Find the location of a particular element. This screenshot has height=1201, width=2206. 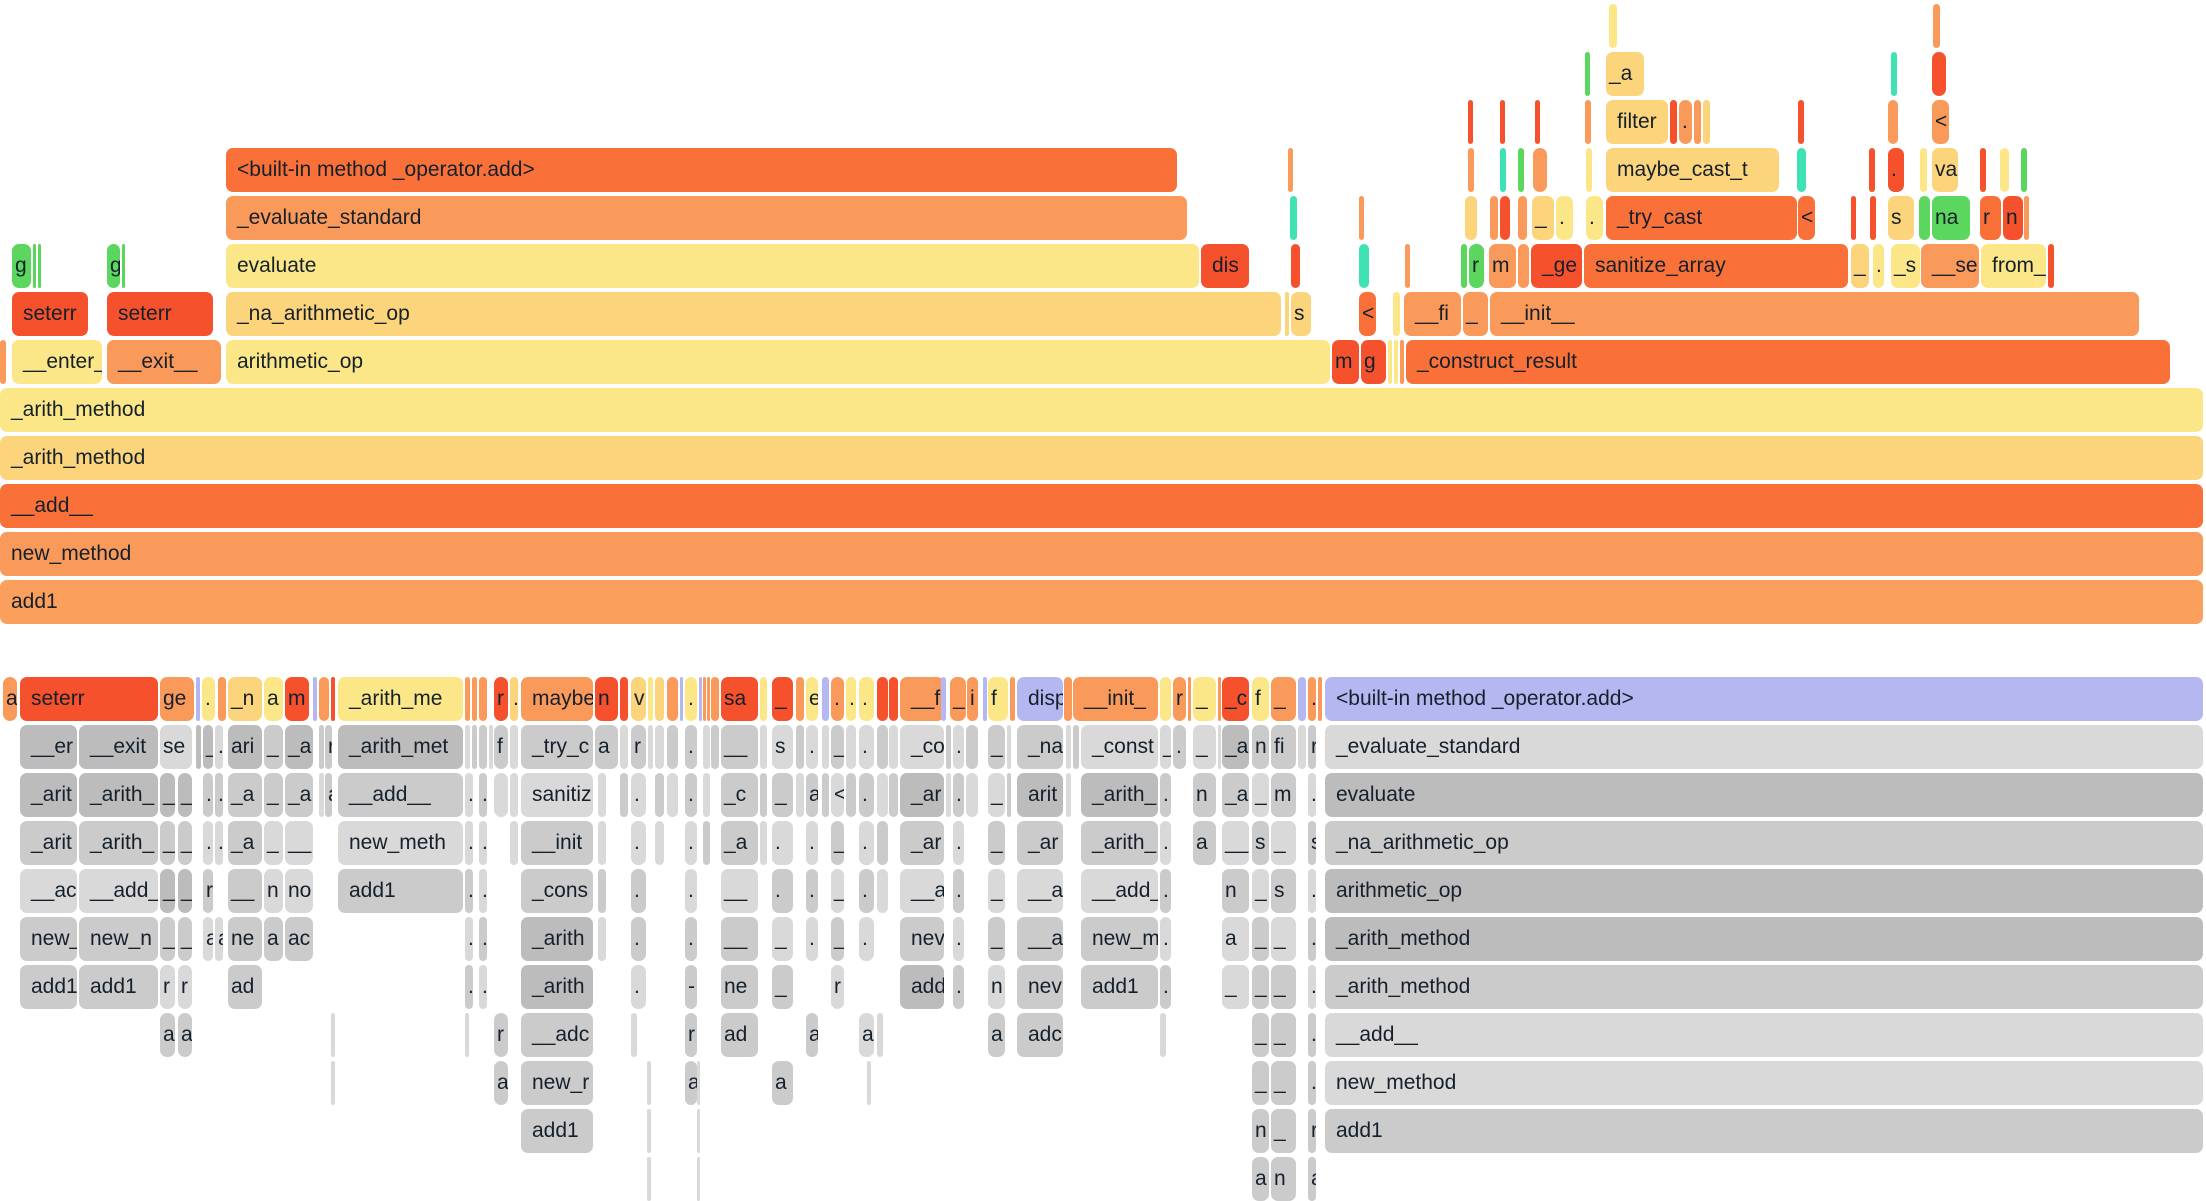

bottom-frame-_n: _n is located at coordinates (245, 699).